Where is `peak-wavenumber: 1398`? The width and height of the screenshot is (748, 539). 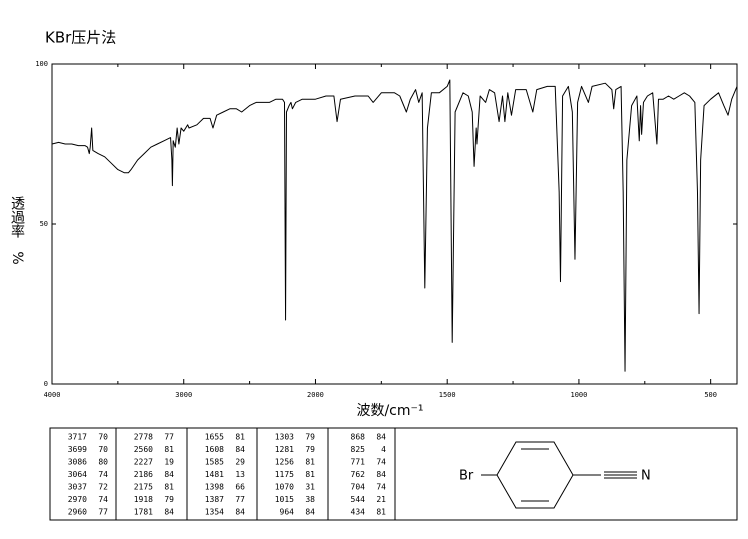 peak-wavenumber: 1398 is located at coordinates (214, 487).